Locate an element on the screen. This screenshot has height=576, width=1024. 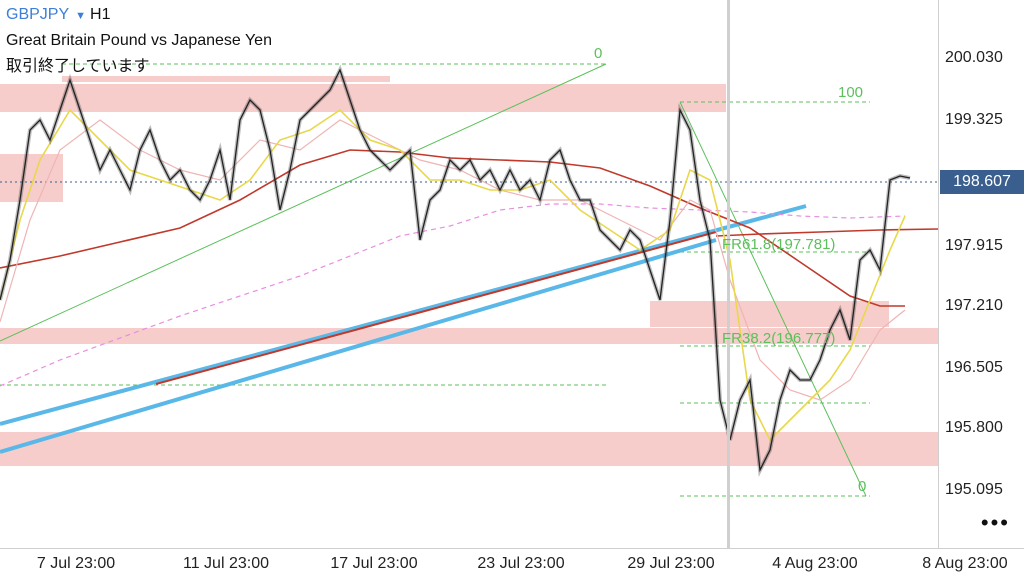
symbol-header: GBPJPY ▼ H1 is located at coordinates (58, 15).